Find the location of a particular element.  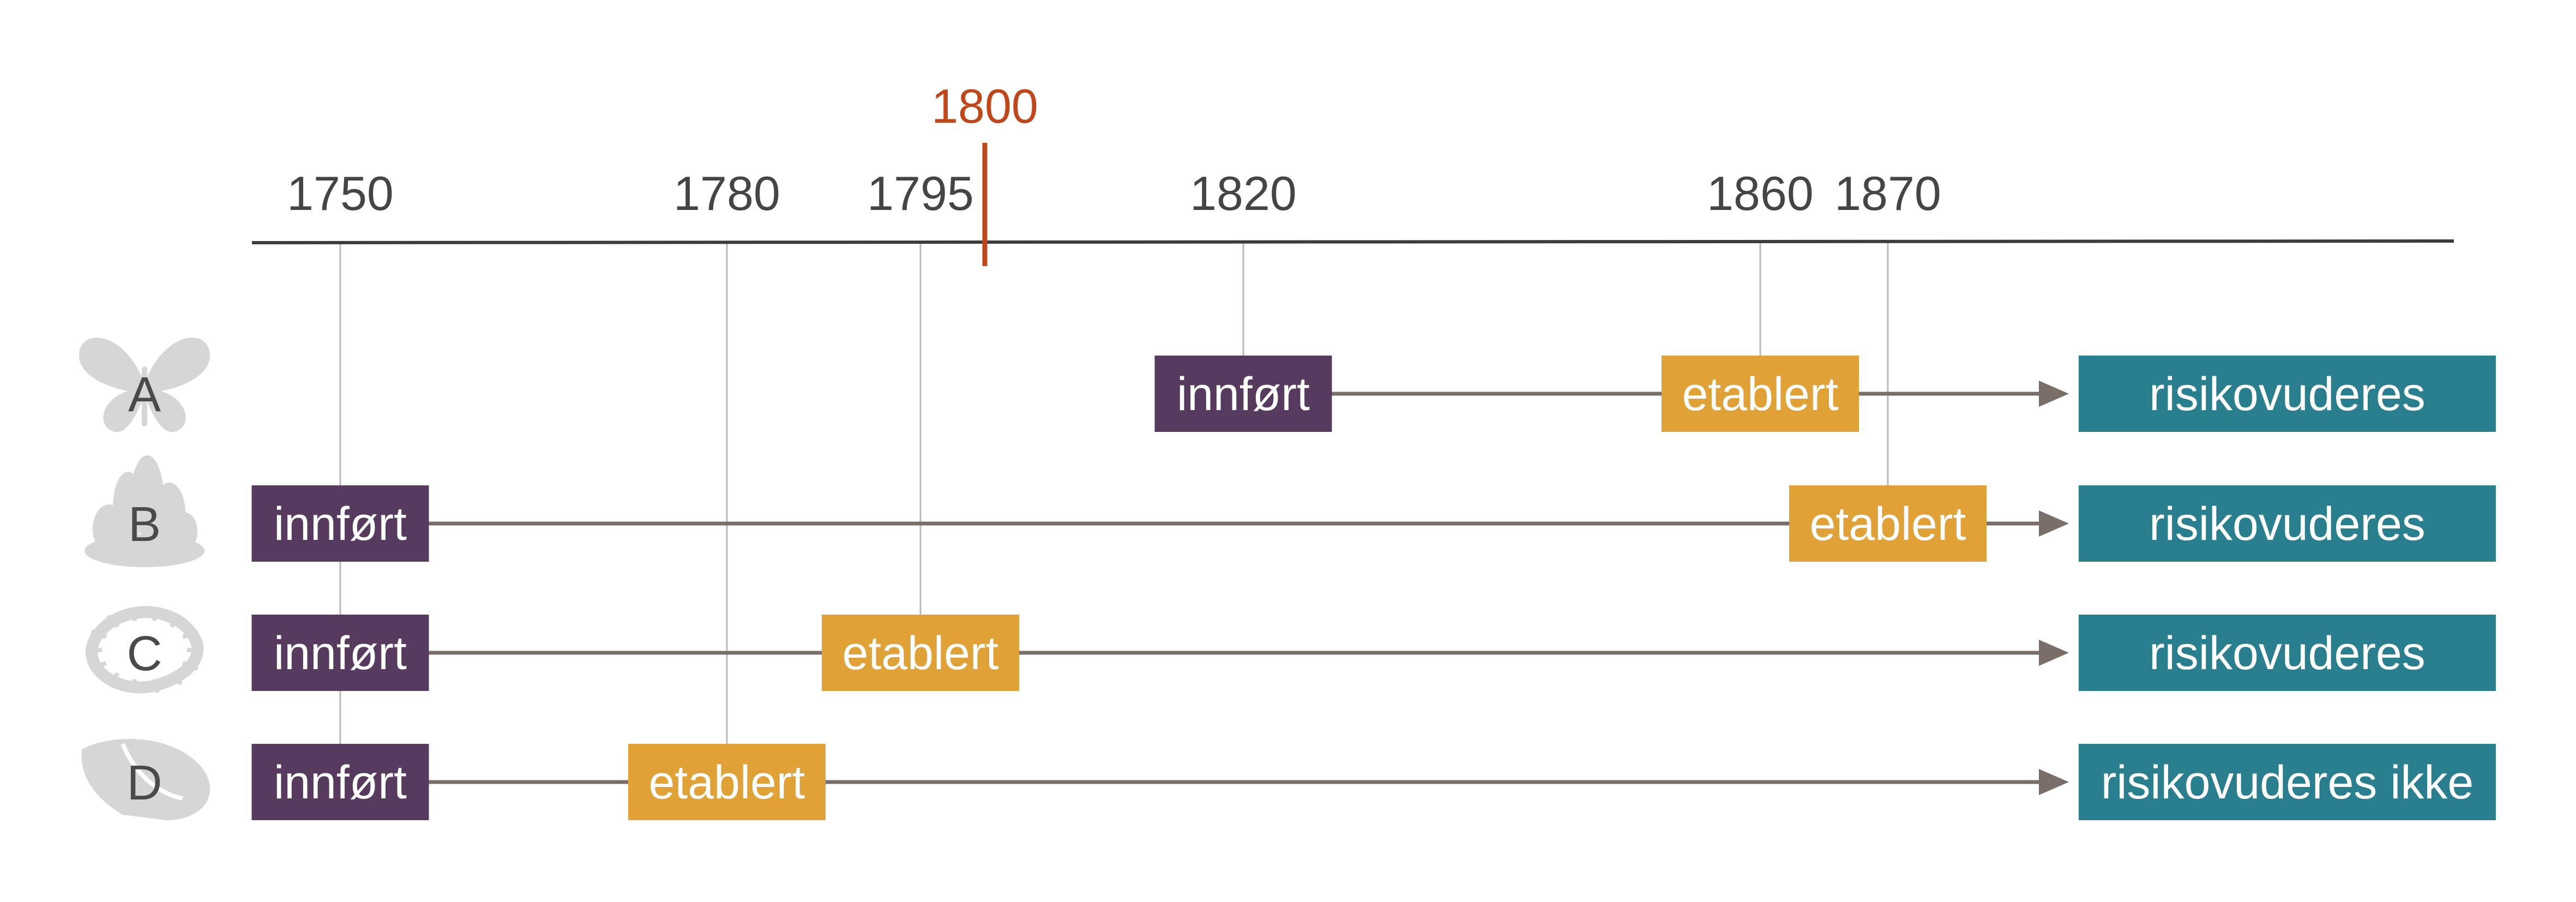

butterfly-icon is located at coordinates (144, 385).